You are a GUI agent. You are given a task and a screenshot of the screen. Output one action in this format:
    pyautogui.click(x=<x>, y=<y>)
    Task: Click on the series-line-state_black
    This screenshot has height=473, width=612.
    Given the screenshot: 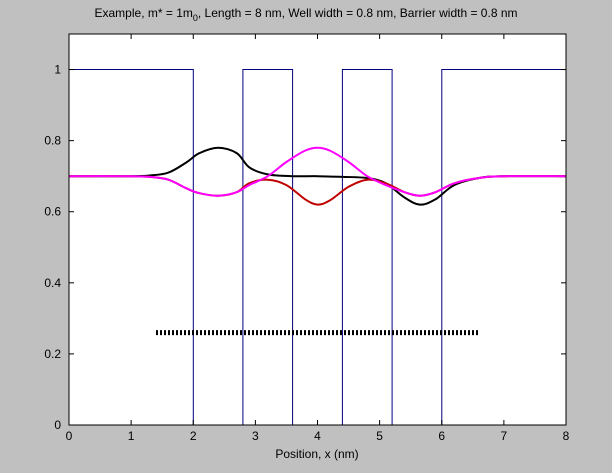 What is the action you would take?
    pyautogui.click(x=317, y=176)
    